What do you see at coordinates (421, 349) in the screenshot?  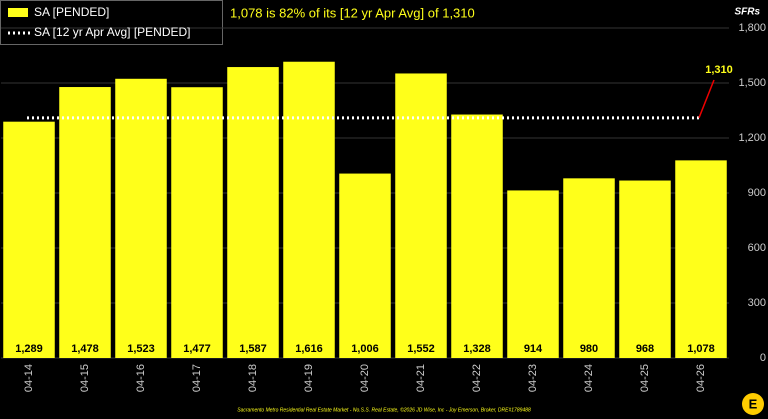 I see `value-label: 1,552` at bounding box center [421, 349].